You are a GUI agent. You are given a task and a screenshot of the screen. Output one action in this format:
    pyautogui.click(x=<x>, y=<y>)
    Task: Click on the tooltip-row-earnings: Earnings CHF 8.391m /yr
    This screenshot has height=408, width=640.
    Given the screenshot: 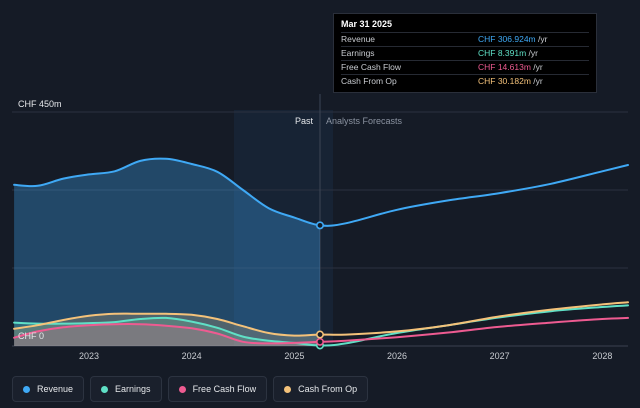 What is the action you would take?
    pyautogui.click(x=465, y=53)
    